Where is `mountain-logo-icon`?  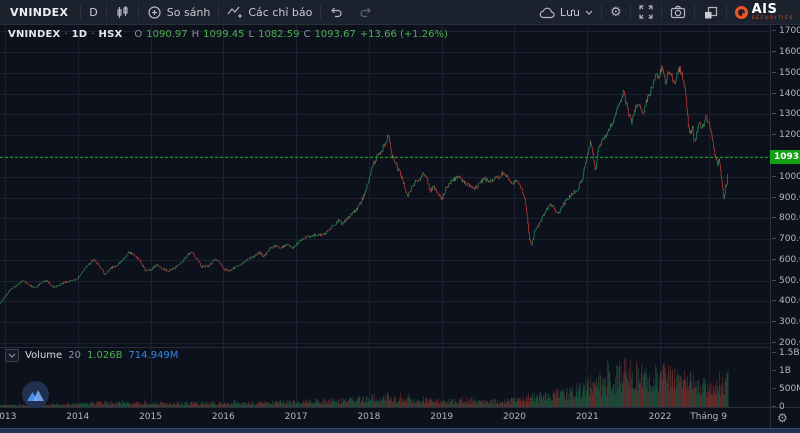 mountain-logo-icon is located at coordinates (35, 395).